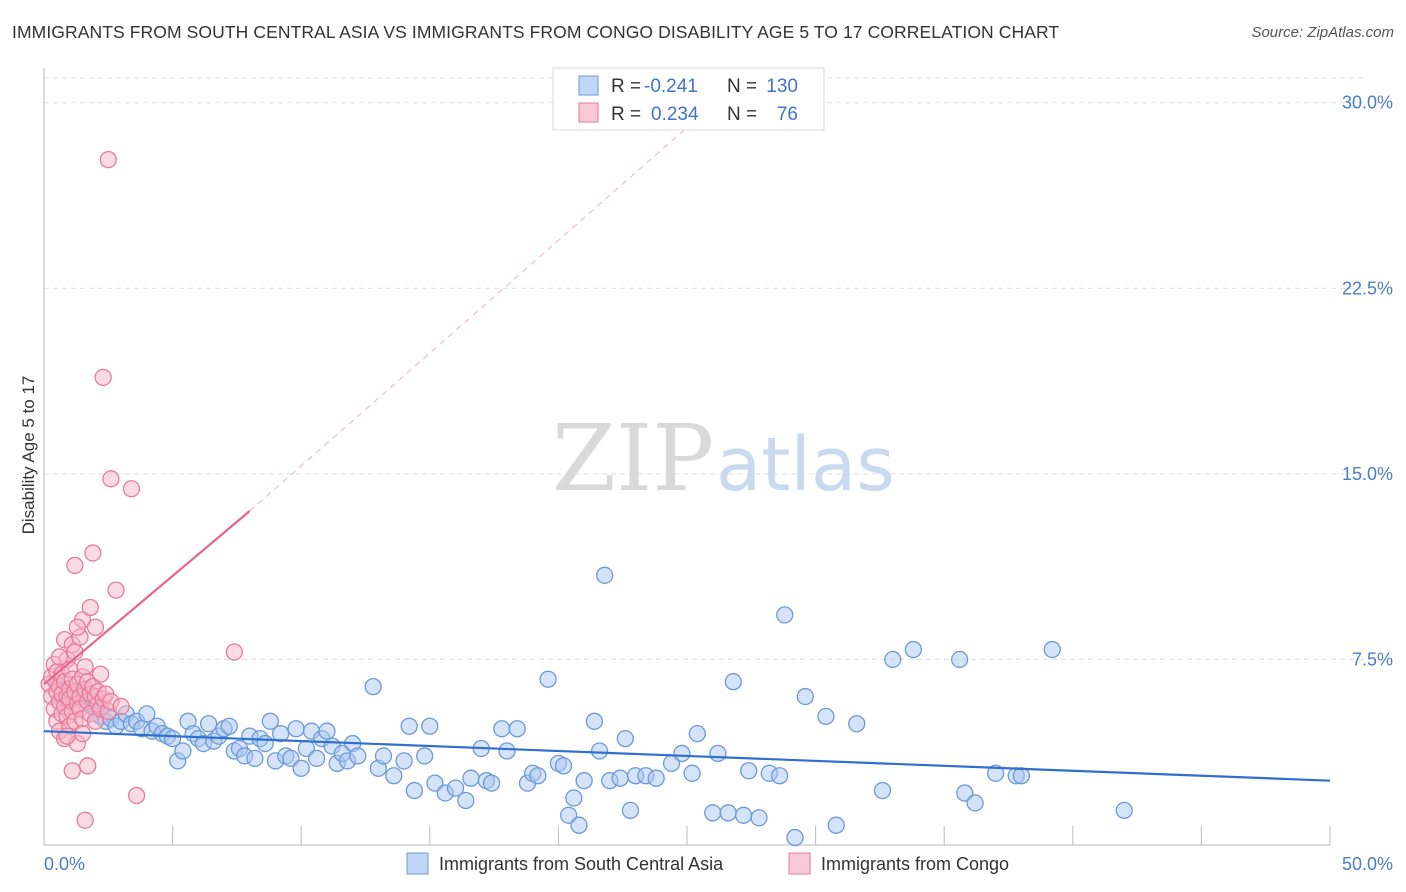 This screenshot has width=1406, height=892. Describe the element at coordinates (799, 863) in the screenshot. I see `series-legend-swatch-pink` at that location.